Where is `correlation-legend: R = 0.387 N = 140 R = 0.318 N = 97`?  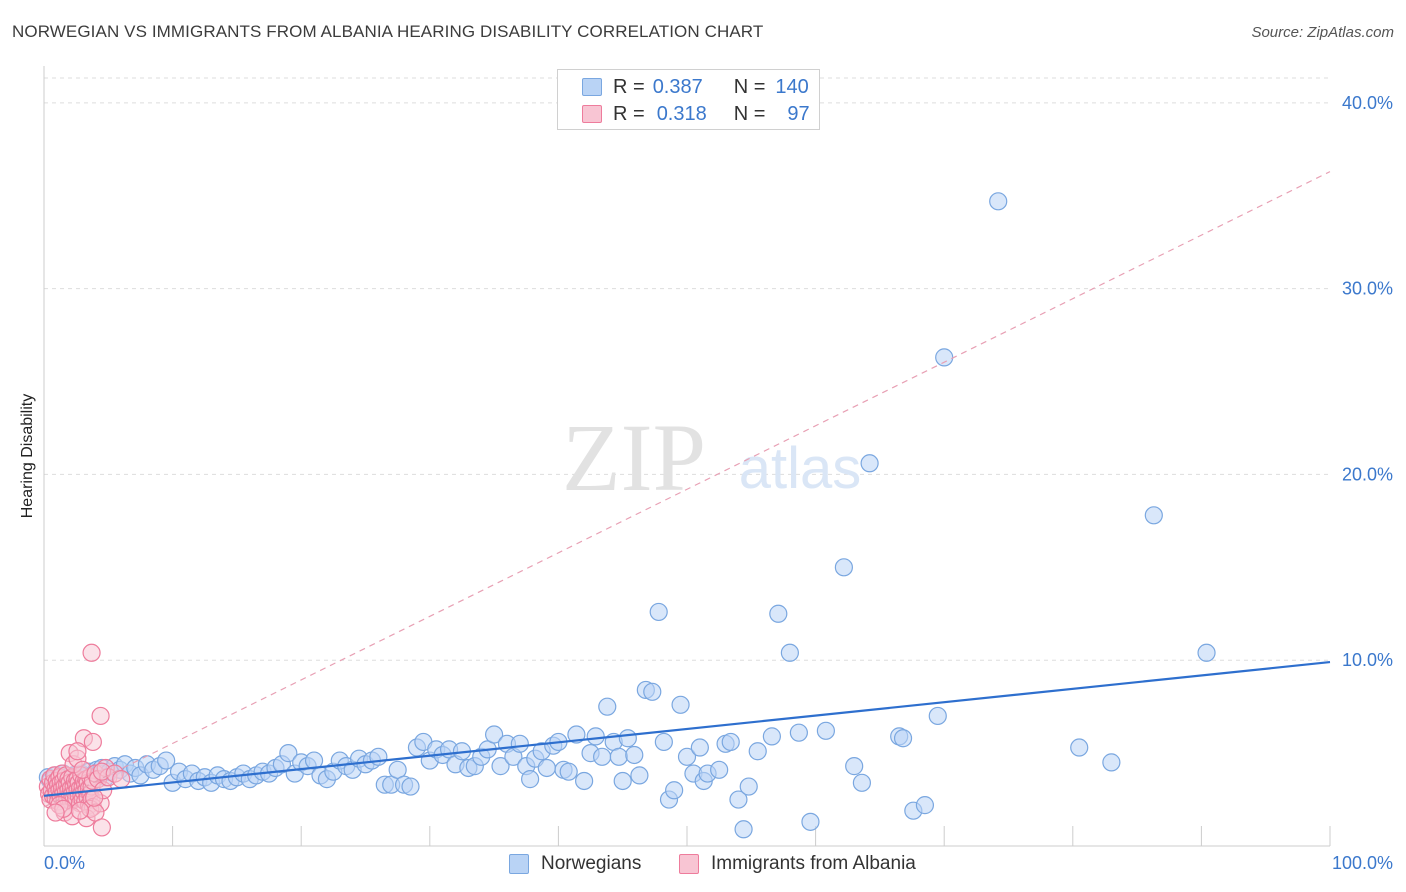
correlation-legend: R = 0.387 N = 140 R = 0.318 N = 97 is located at coordinates (688, 99).